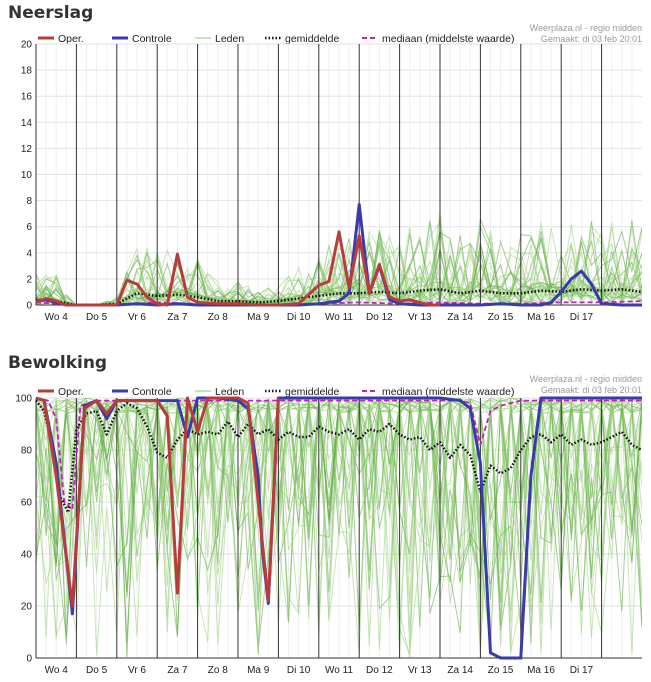 Image resolution: width=651 pixels, height=682 pixels. What do you see at coordinates (29, 227) in the screenshot?
I see `y-tick-label: 6` at bounding box center [29, 227].